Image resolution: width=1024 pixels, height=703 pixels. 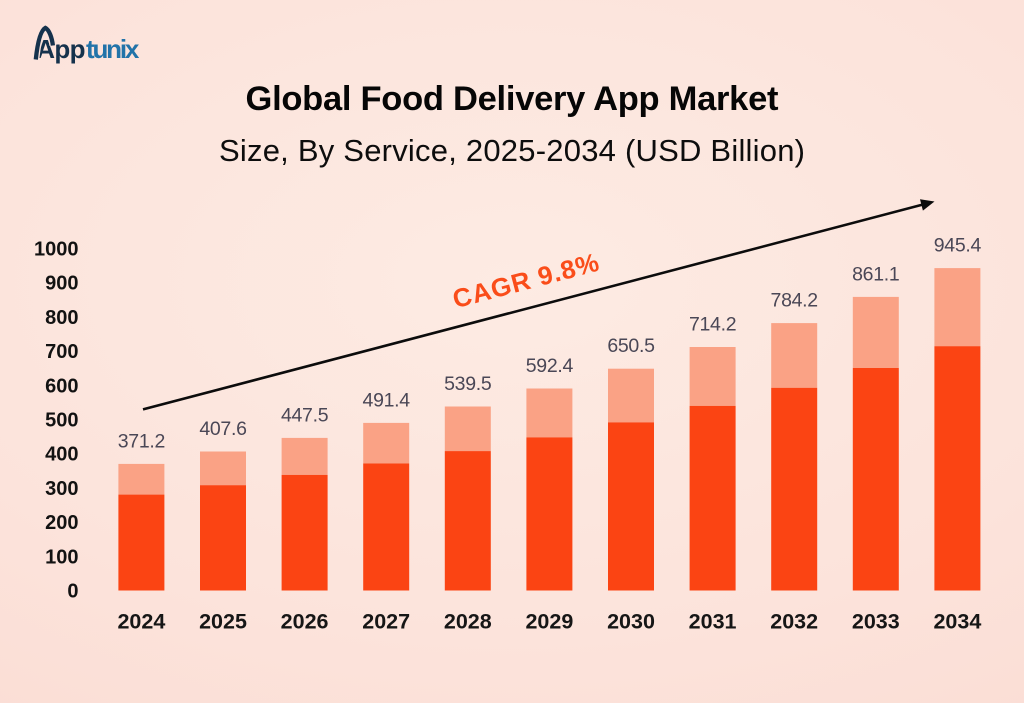 I want to click on svg-text: 400, so click(x=61, y=455).